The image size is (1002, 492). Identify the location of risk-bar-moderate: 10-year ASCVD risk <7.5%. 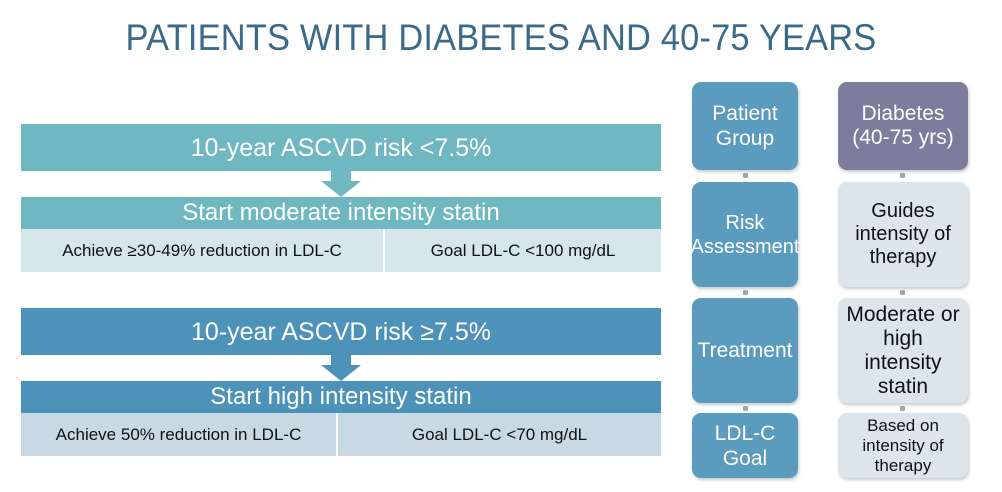
(341, 147).